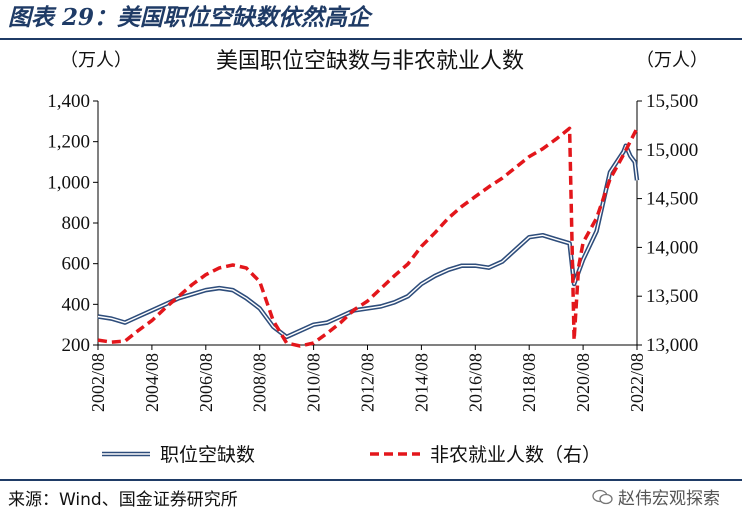 This screenshot has width=742, height=519. What do you see at coordinates (672, 345) in the screenshot?
I see `right-tick-label: 13,000` at bounding box center [672, 345].